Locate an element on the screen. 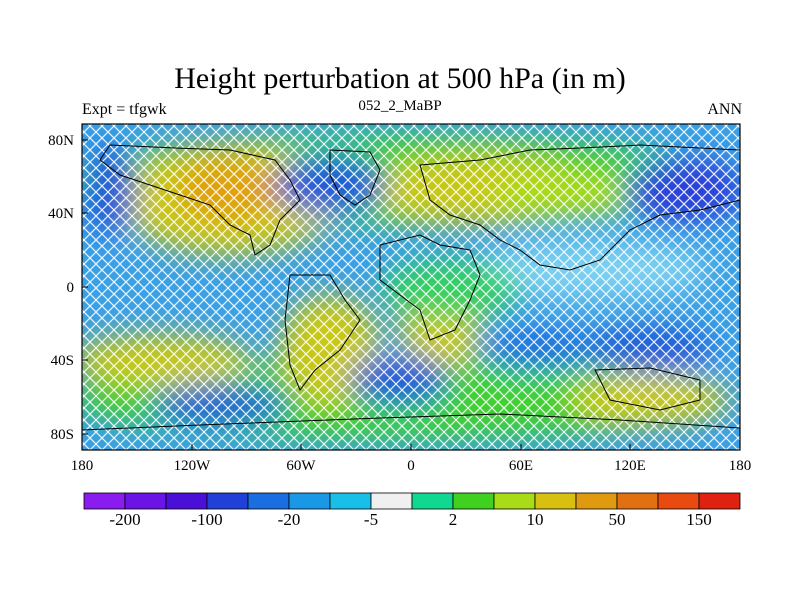 The image size is (800, 600). x-axis: 180 120W 60W 0 60E 120E 180 is located at coordinates (411, 459).